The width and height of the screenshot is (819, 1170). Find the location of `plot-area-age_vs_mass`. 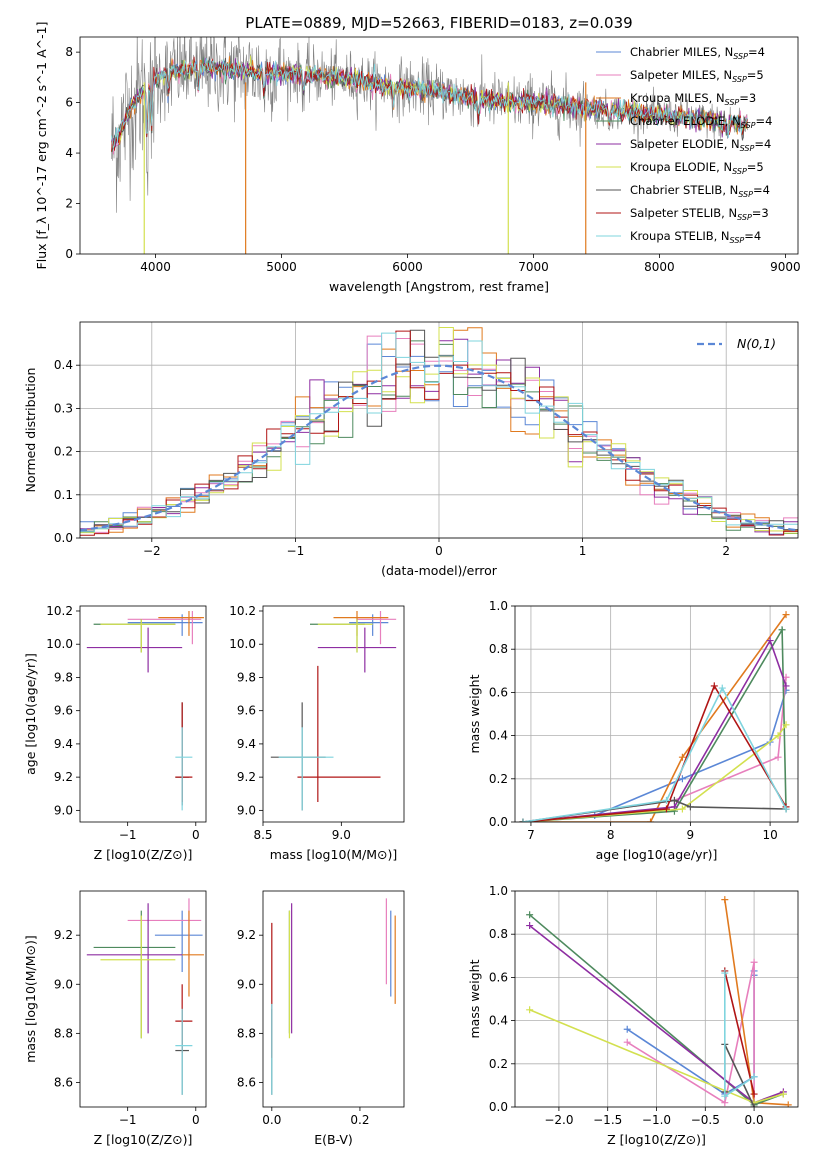

plot-area-age_vs_mass is located at coordinates (333, 710).